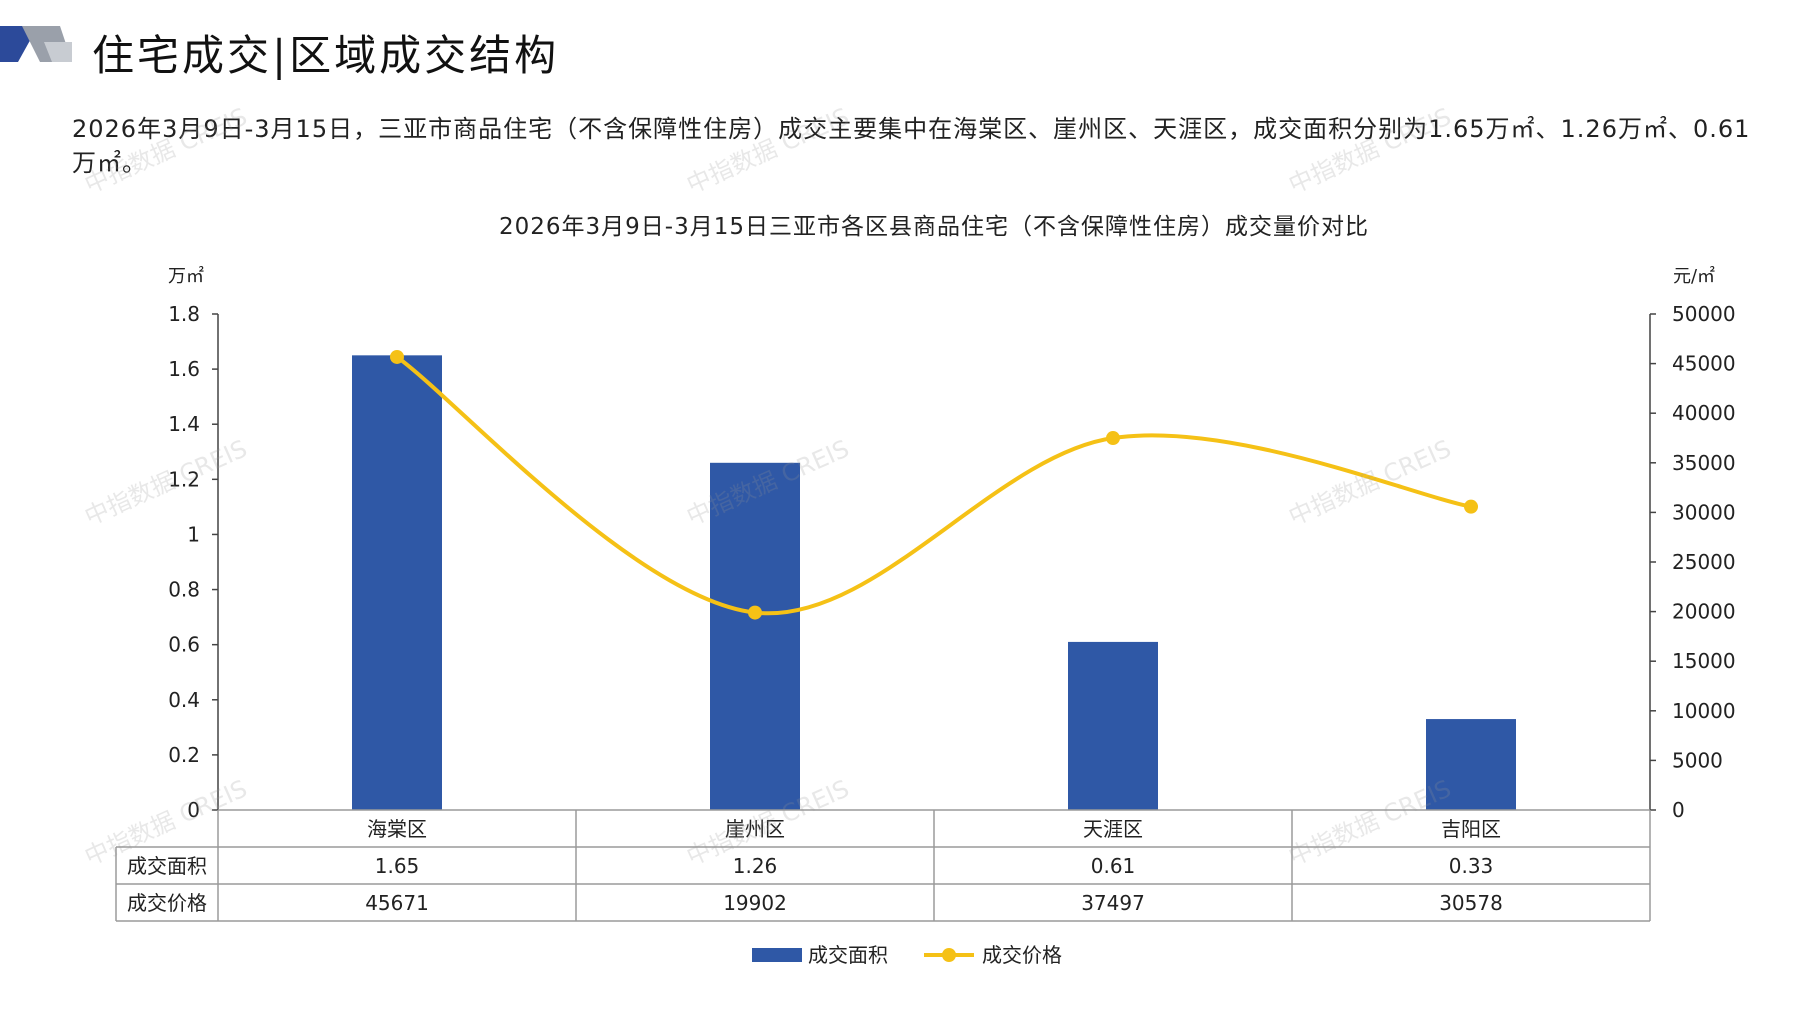 This screenshot has width=1797, height=1010. What do you see at coordinates (184, 479) in the screenshot?
I see `y-left-tick-label: 1.2` at bounding box center [184, 479].